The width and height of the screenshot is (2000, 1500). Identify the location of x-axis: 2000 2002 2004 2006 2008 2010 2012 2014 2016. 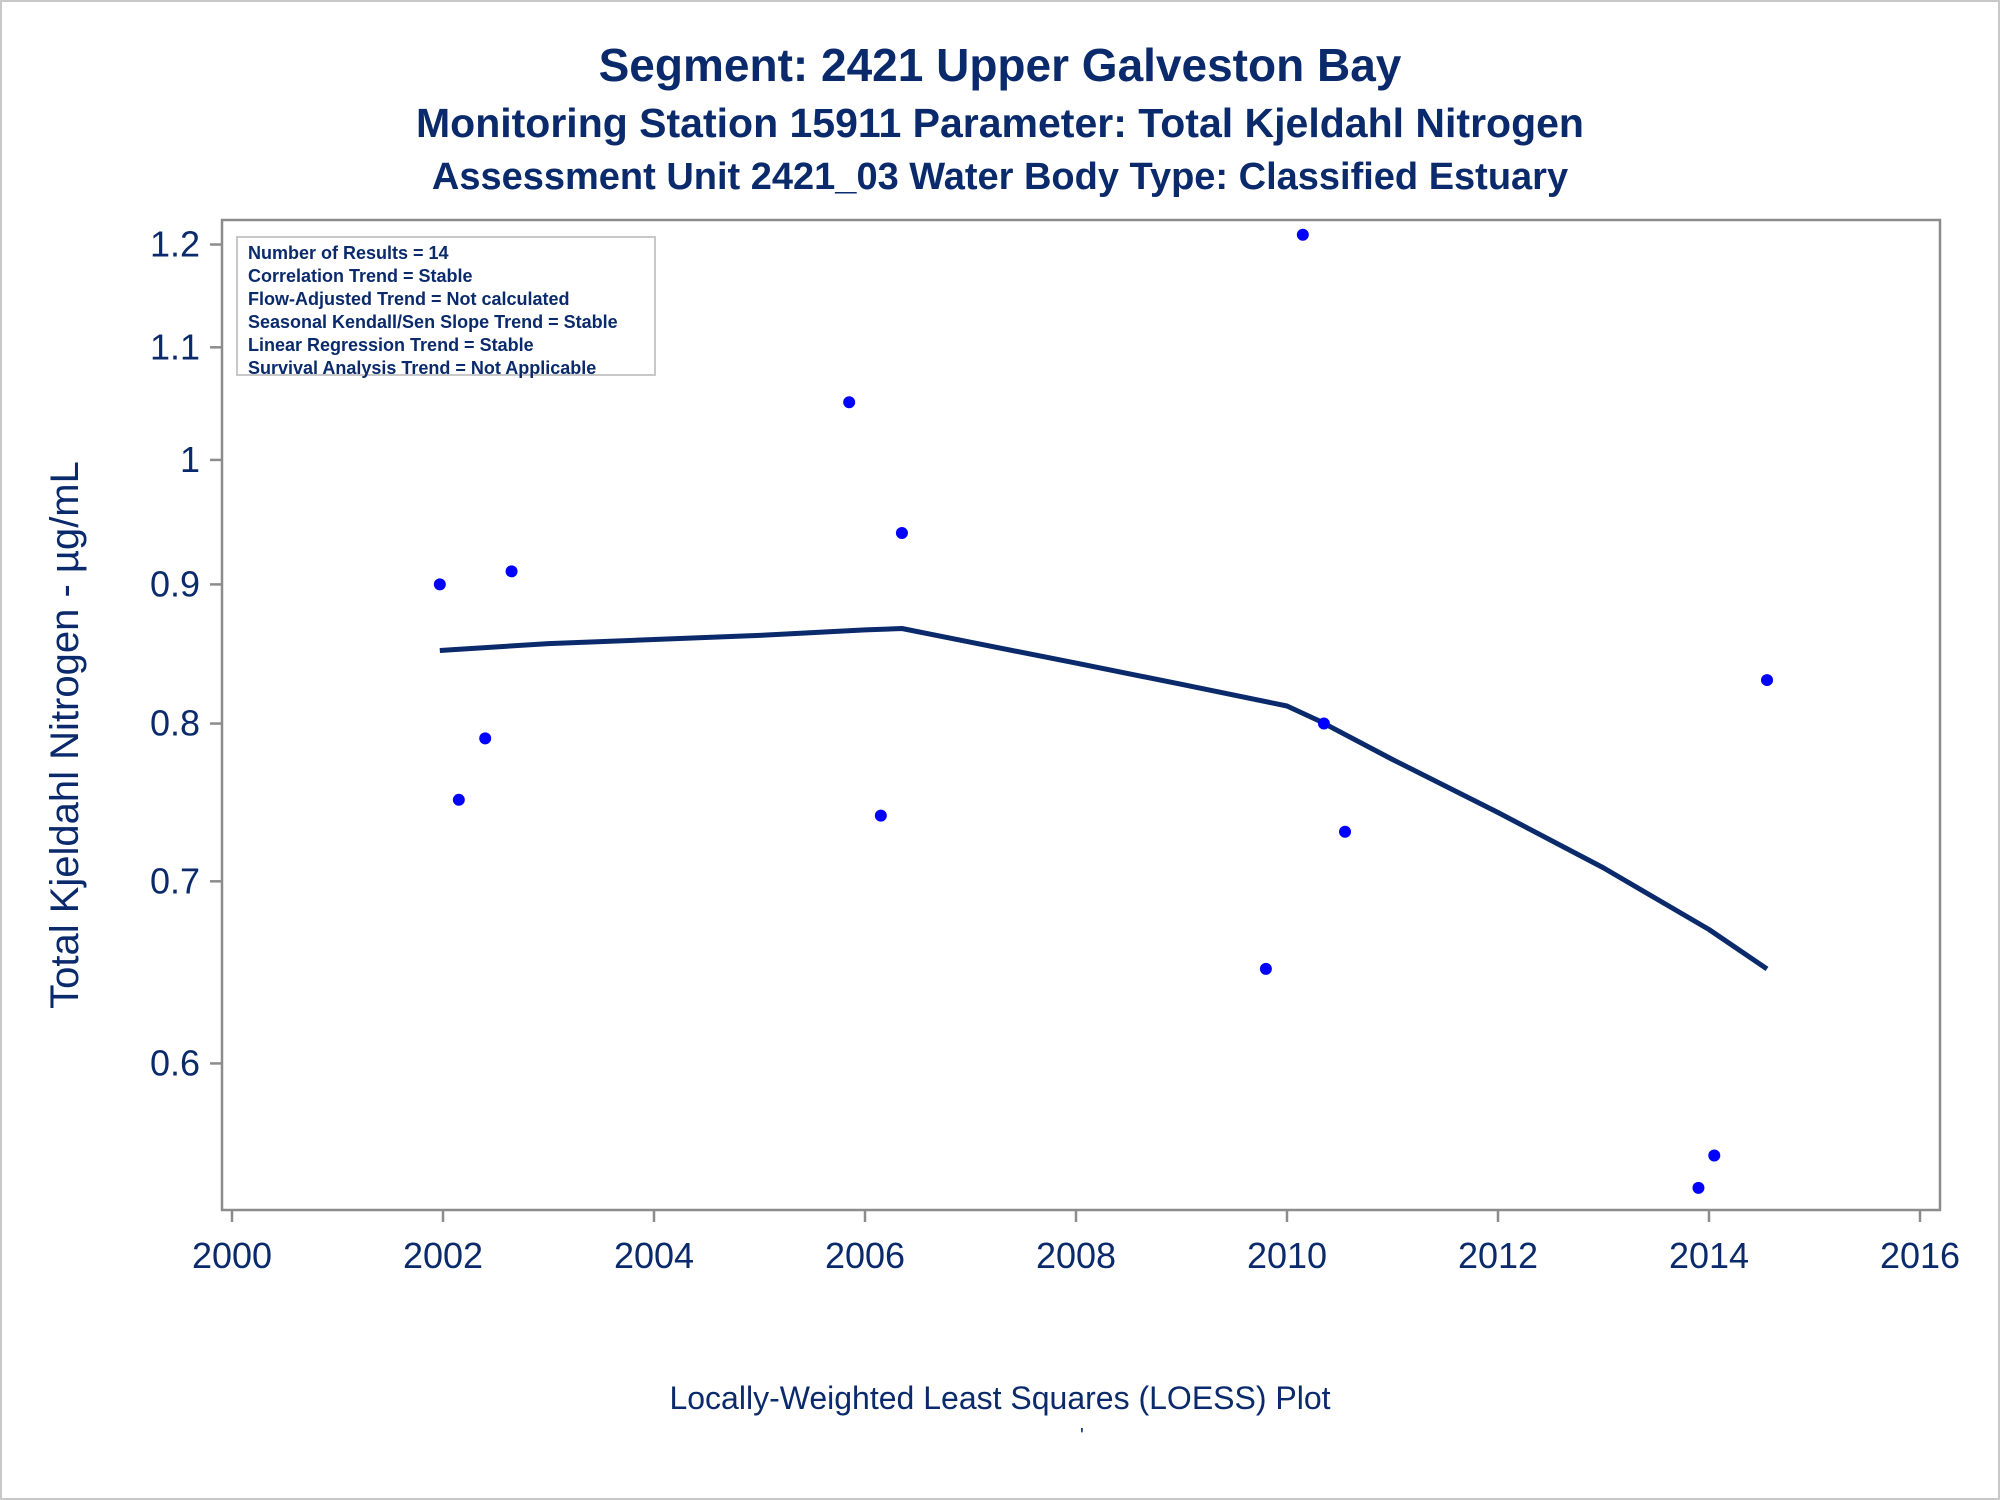
(1076, 1243).